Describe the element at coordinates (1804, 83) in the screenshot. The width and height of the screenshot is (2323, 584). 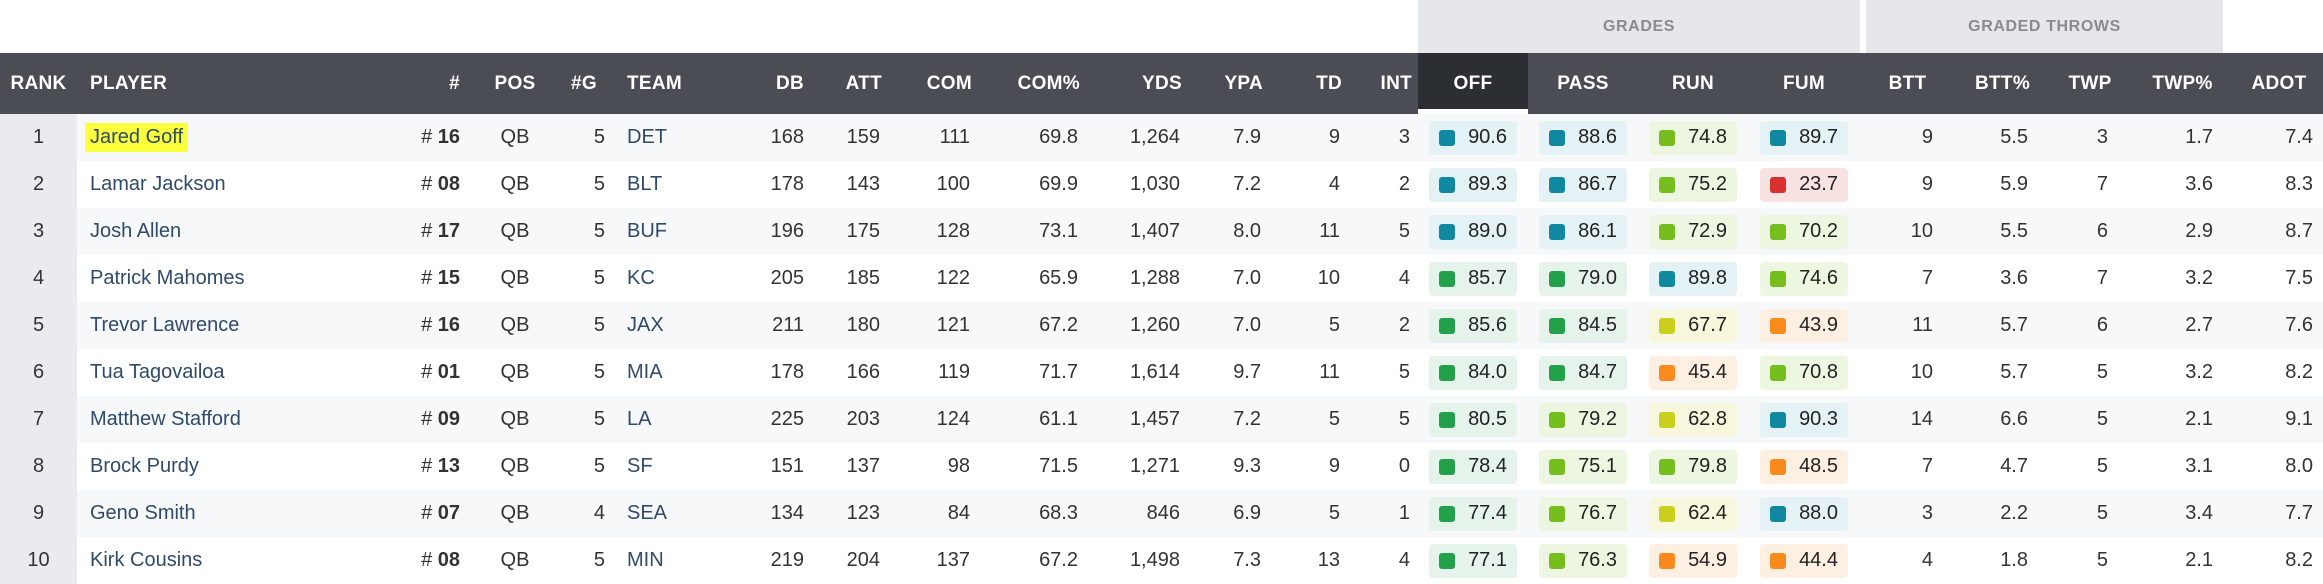
I see `header-fumble-grade: FUM` at that location.